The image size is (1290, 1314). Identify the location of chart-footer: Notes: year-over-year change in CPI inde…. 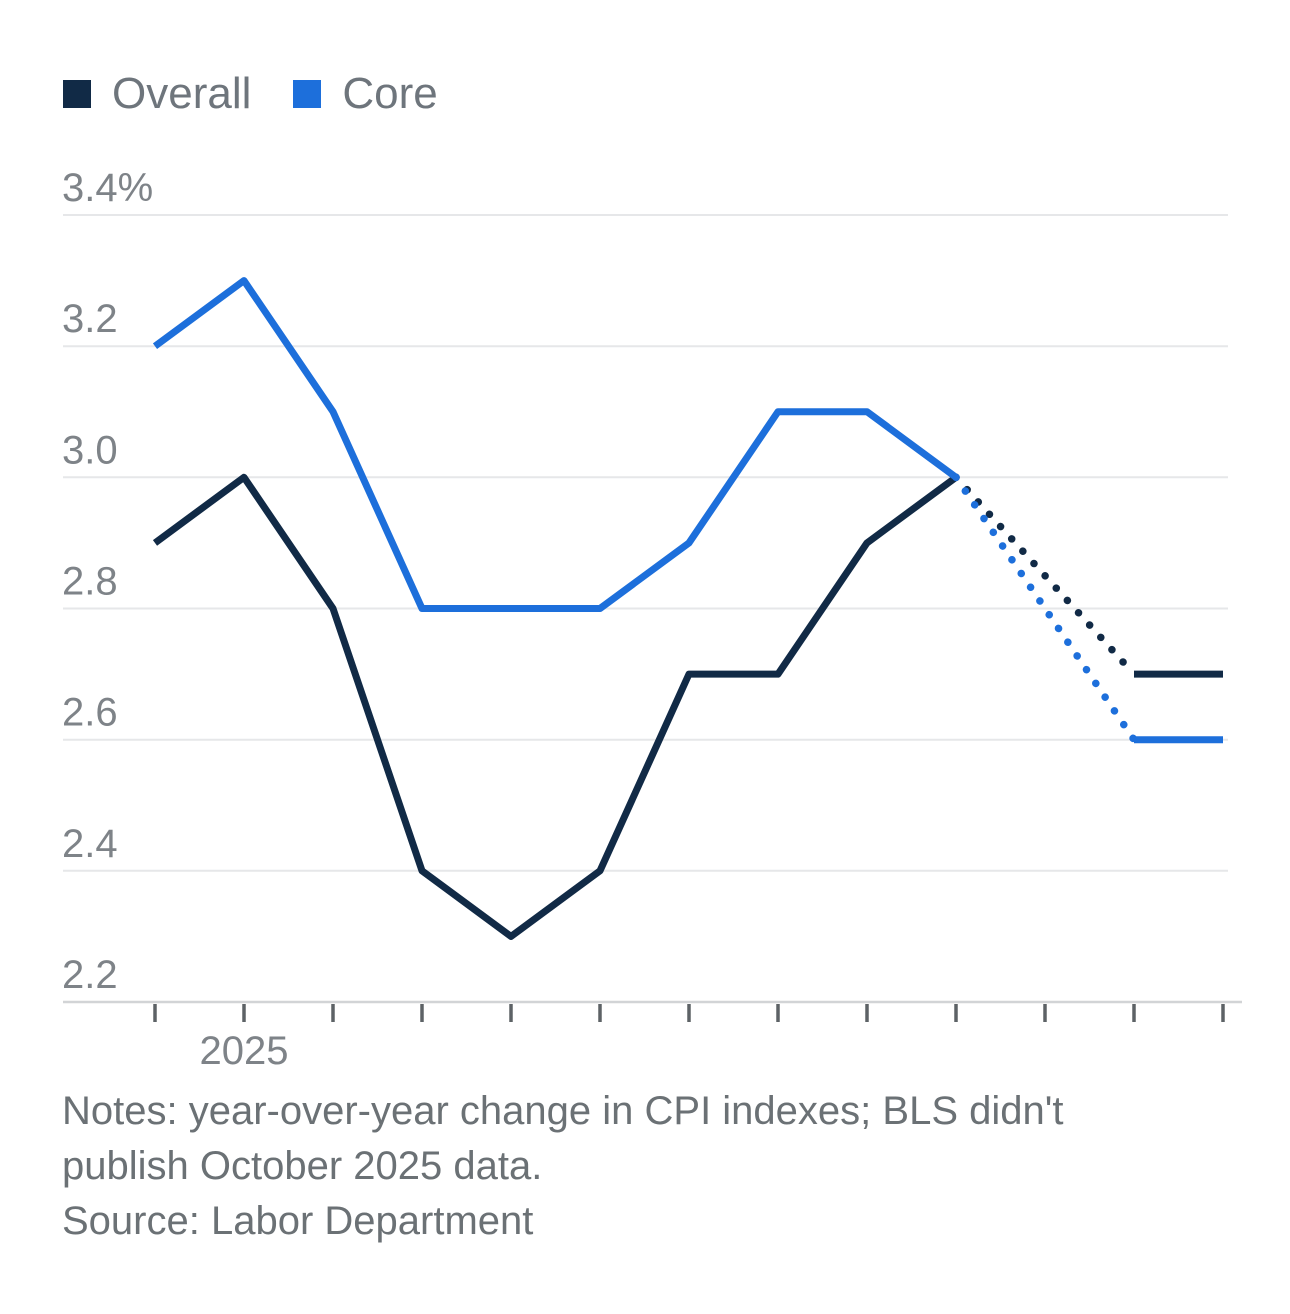
(632, 1166).